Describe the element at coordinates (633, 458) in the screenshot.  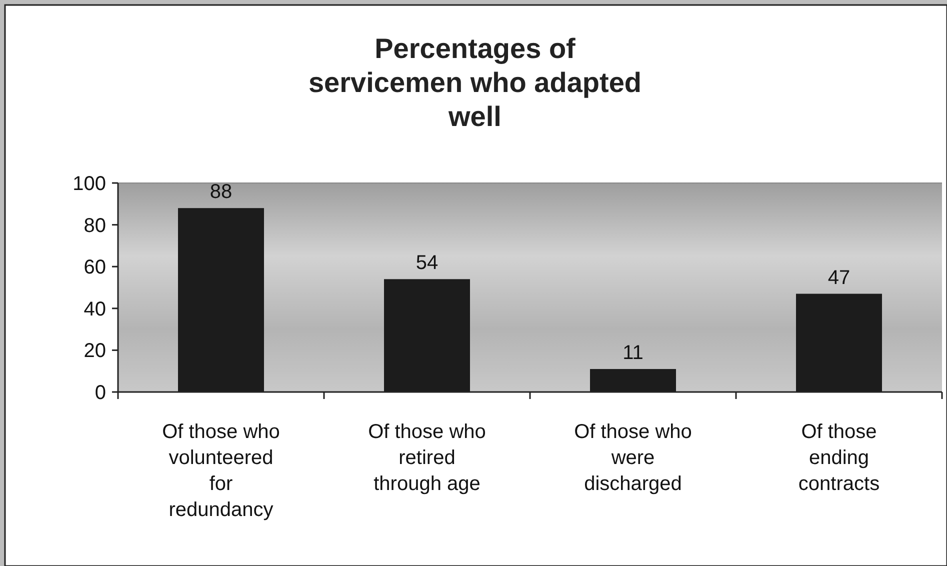
I see `x-tick-label: Of those who were discharged` at that location.